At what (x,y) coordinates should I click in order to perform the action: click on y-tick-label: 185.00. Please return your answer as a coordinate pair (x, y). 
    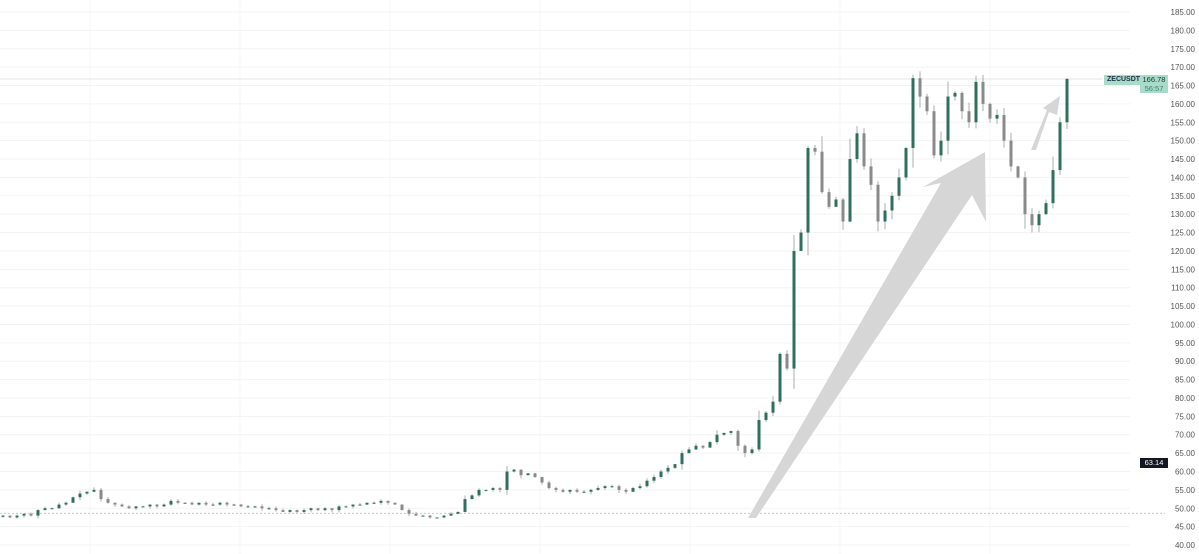
    Looking at the image, I should click on (1183, 12).